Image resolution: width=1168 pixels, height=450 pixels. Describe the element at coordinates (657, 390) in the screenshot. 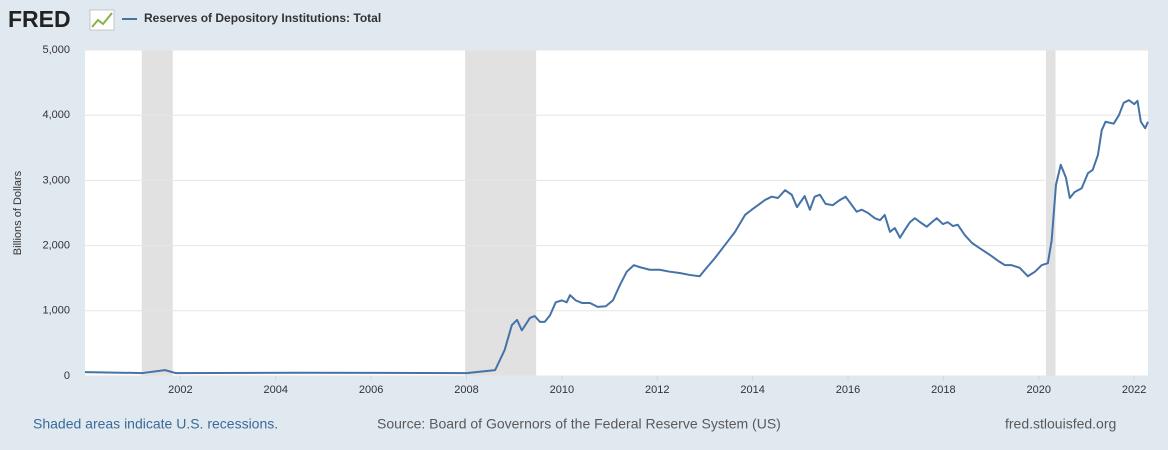

I see `x-tick-label: 2012` at that location.